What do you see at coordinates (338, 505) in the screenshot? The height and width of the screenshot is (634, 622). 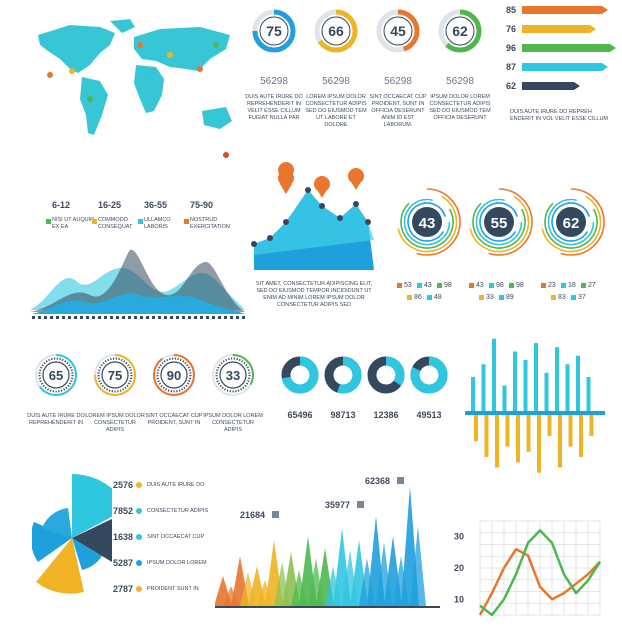 I see `peak-label: 35977` at bounding box center [338, 505].